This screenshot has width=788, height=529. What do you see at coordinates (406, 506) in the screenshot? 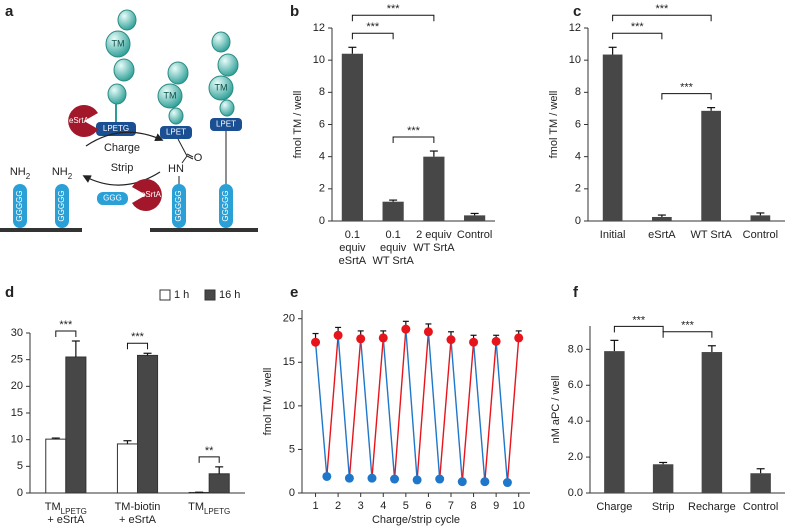
I see `x-tick-label: 5` at bounding box center [406, 506].